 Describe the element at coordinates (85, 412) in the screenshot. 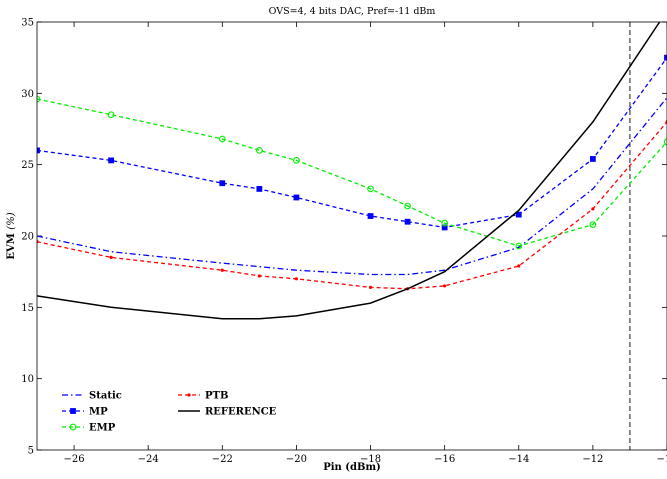

I see `legend-item-mp: MP` at that location.